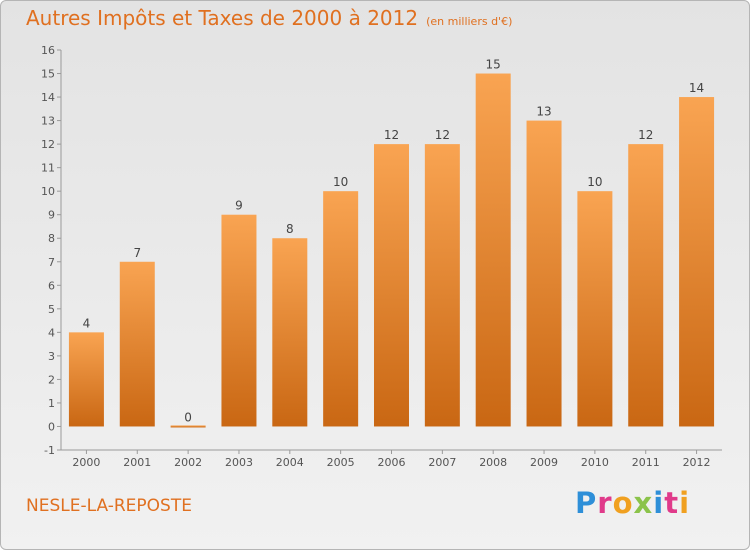  I want to click on commune-name: NESLE-LA-REPOSTE, so click(109, 506).